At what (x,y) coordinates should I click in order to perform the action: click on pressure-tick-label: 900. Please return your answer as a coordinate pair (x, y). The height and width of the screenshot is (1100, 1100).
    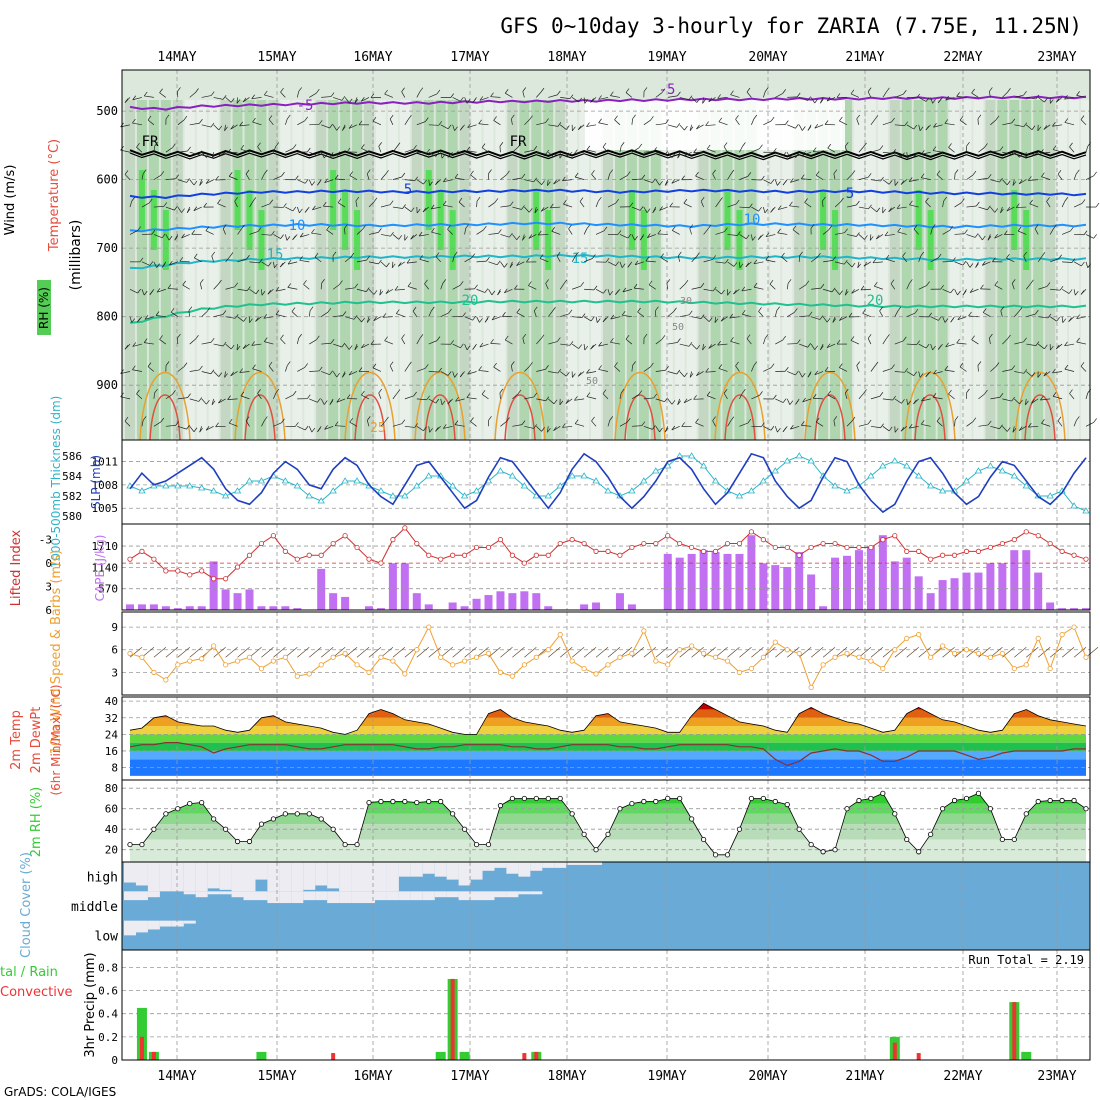
    Looking at the image, I should click on (107, 385).